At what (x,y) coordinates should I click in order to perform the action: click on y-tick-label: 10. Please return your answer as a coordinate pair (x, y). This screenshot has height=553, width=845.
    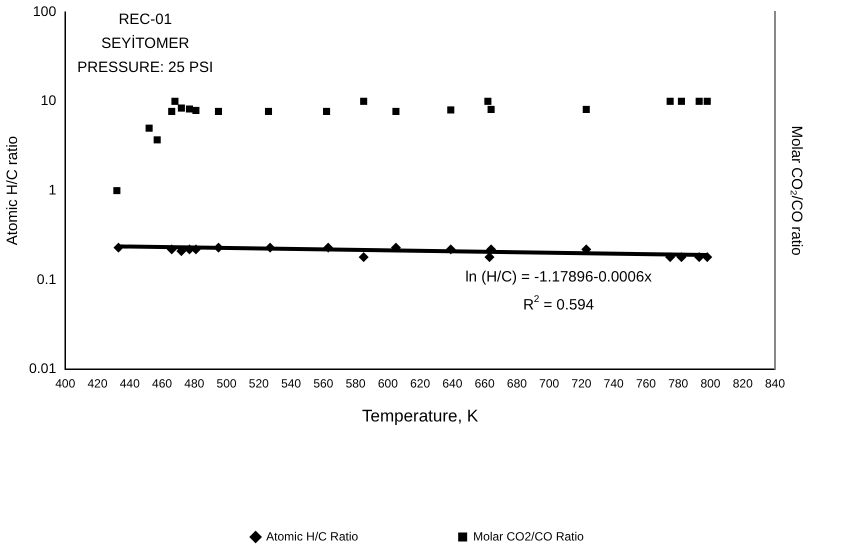
    Looking at the image, I should click on (48, 100).